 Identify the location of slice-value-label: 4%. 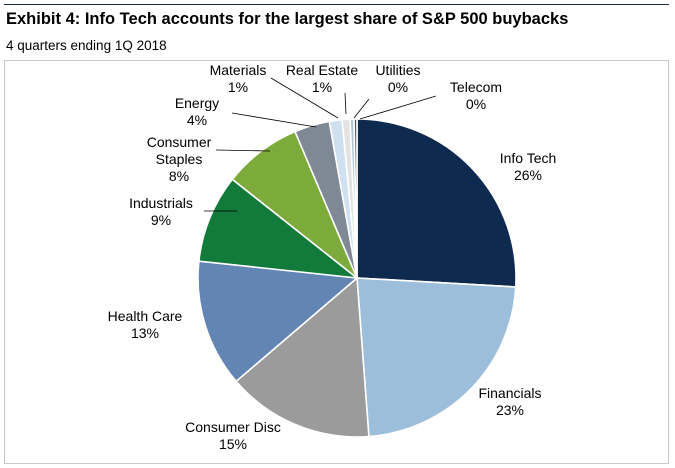
(197, 120).